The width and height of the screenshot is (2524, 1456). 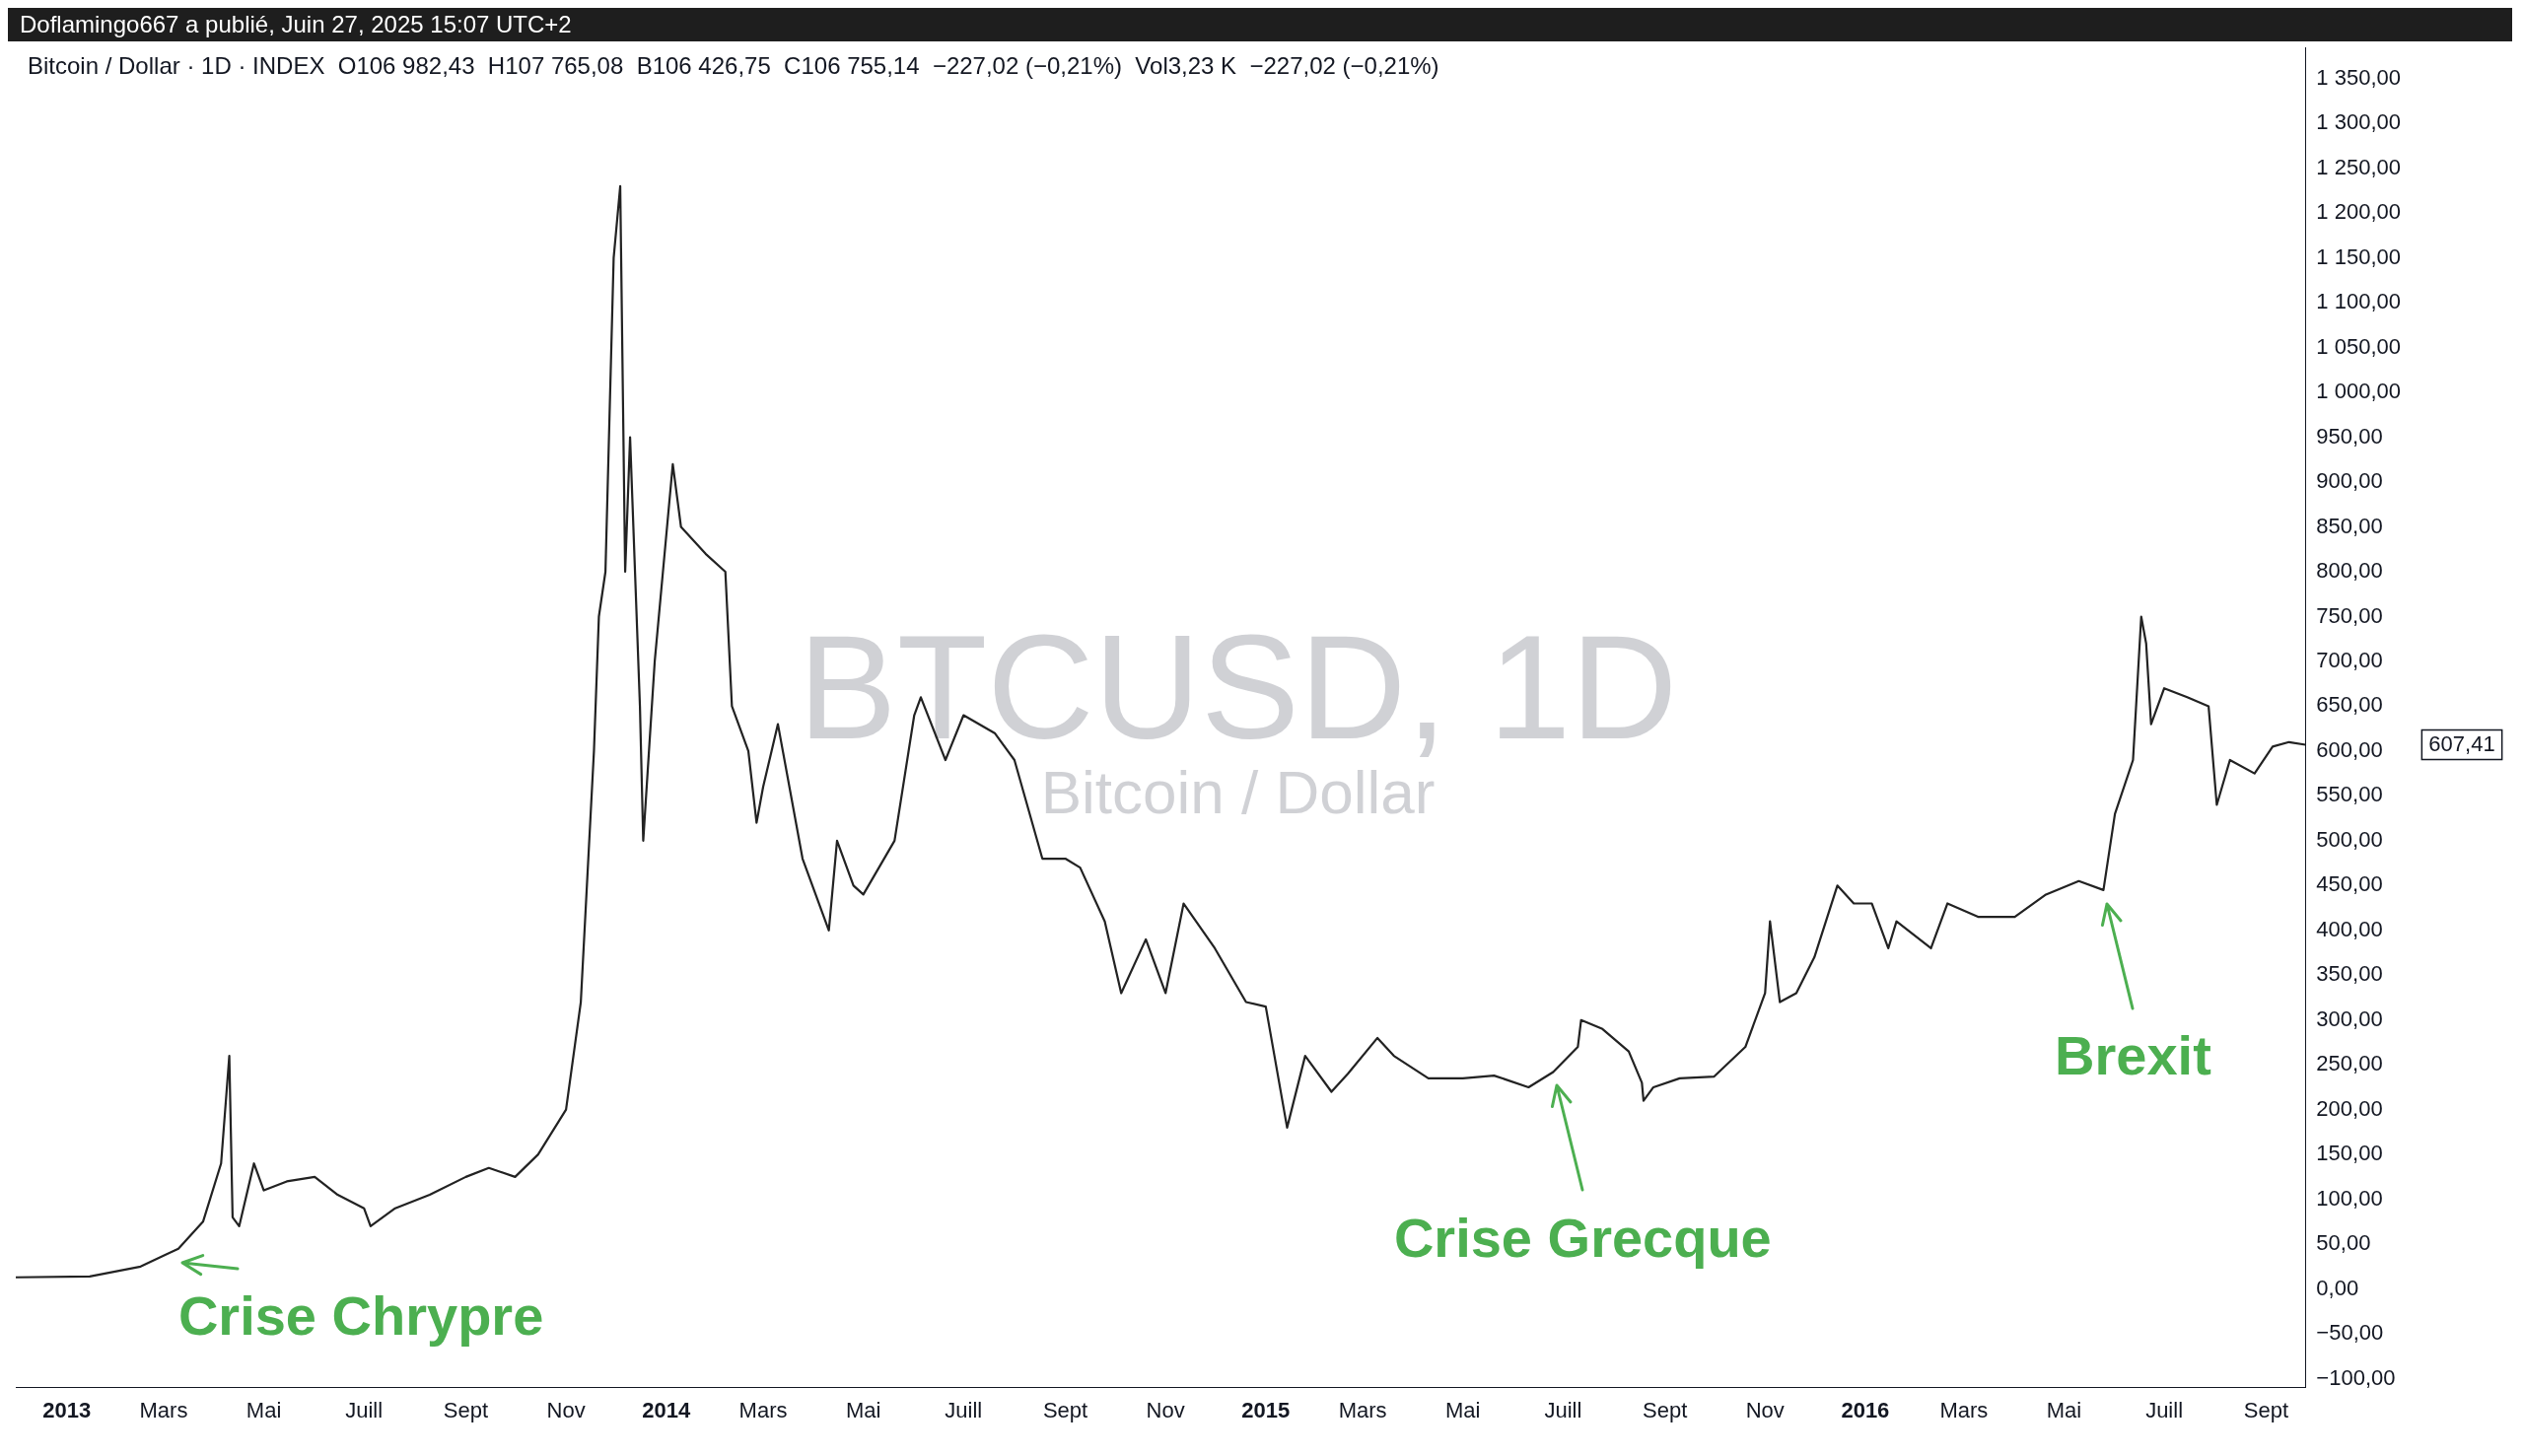 What do you see at coordinates (2349, 660) in the screenshot?
I see `y-tick-label: 700,00` at bounding box center [2349, 660].